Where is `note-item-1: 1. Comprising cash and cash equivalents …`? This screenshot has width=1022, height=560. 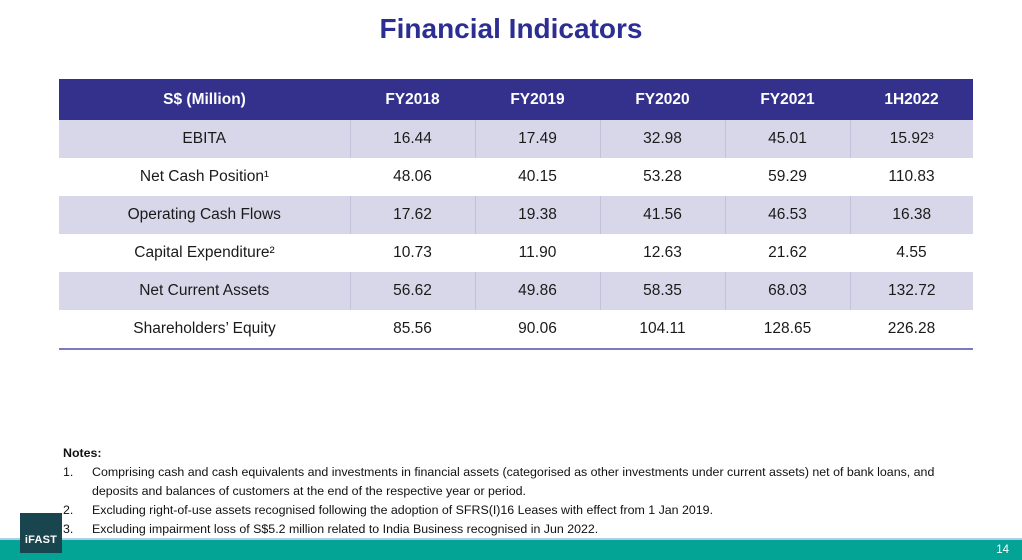 note-item-1: 1. Comprising cash and cash equivalents … is located at coordinates (511, 482).